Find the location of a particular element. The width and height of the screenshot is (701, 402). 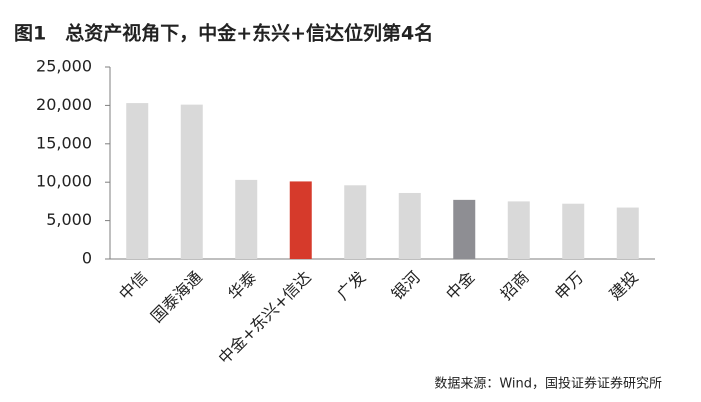

x-tick-label: 中金 is located at coordinates (460, 286).